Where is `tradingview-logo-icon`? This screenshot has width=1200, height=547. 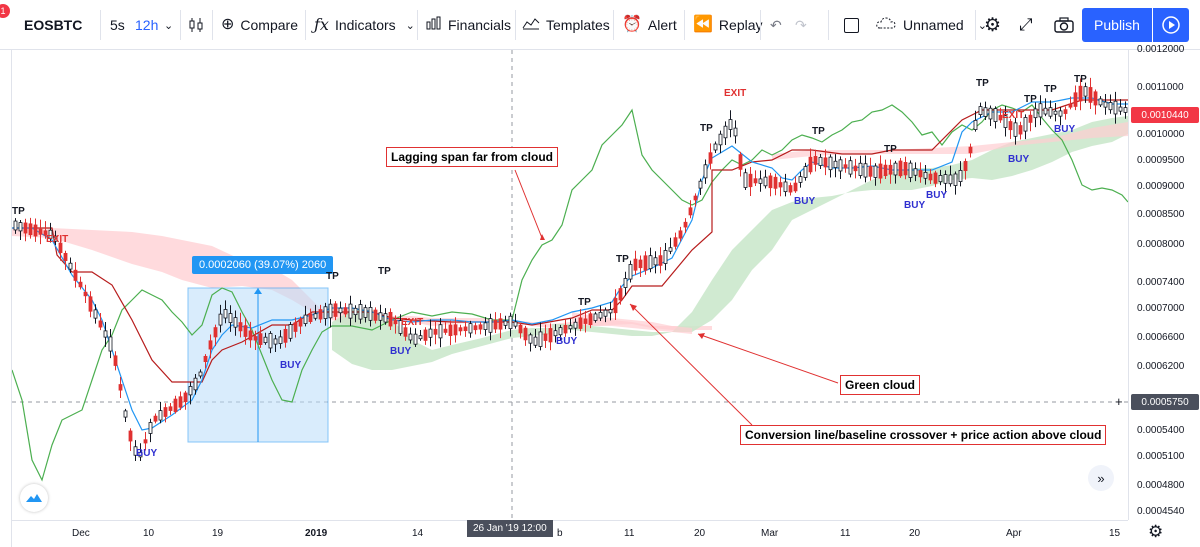
tradingview-logo-icon is located at coordinates (34, 498).